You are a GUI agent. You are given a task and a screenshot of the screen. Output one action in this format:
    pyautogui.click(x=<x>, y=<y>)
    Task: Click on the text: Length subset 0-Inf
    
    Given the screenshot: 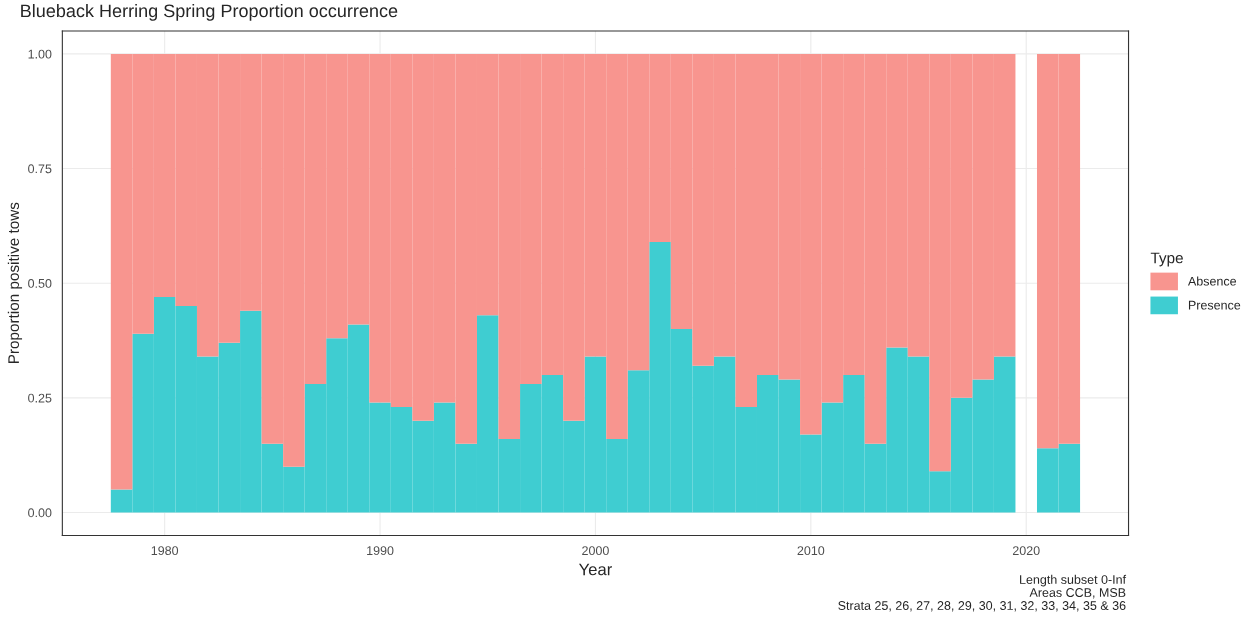 What is the action you would take?
    pyautogui.click(x=1073, y=580)
    